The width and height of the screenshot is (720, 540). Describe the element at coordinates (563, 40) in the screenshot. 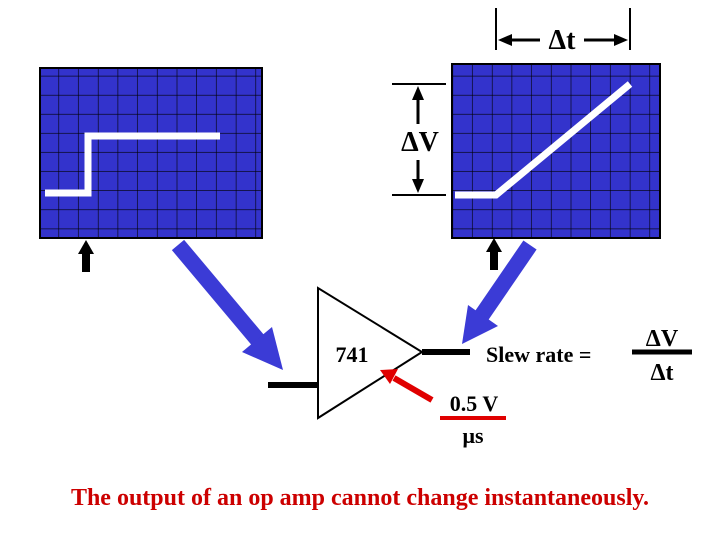

I see `delta-t-label: Δt` at that location.